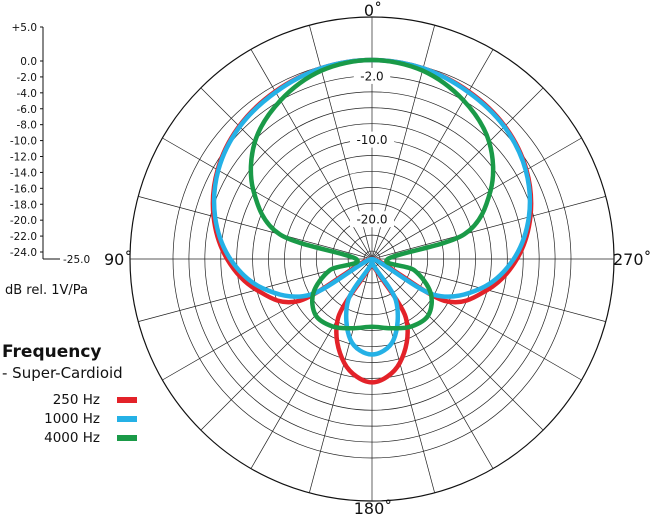  Describe the element at coordinates (27, 110) in the screenshot. I see `scale-label: -6.0` at that location.